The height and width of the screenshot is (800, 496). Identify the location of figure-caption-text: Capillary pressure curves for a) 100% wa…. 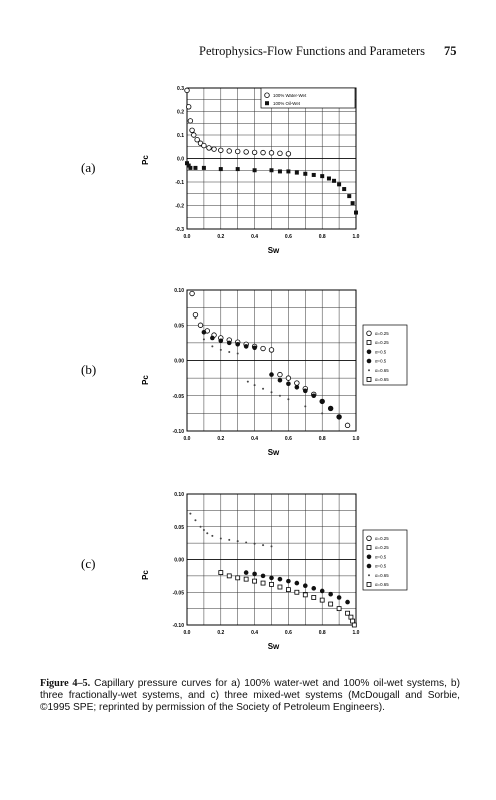
(250, 695).